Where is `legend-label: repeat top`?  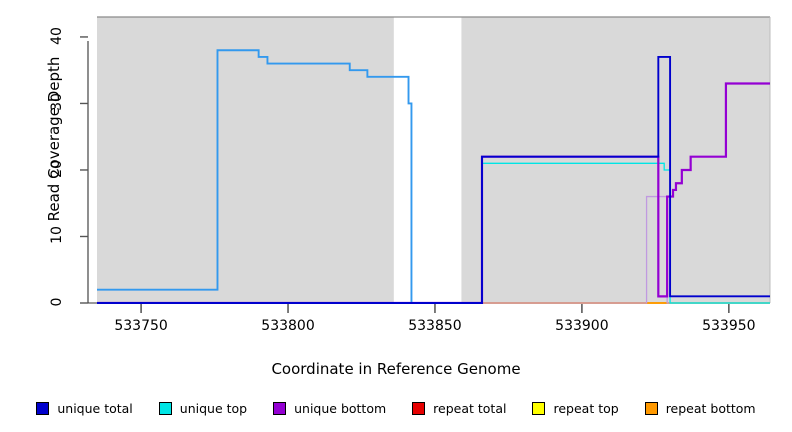 legend-label: repeat top is located at coordinates (586, 408).